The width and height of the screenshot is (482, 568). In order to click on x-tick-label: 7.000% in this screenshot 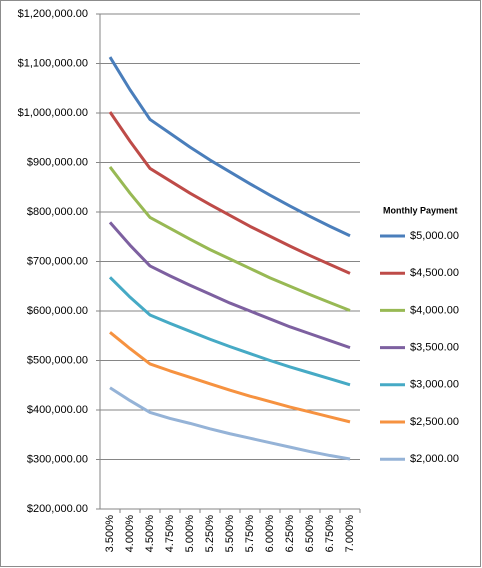, I will do `click(350, 534)`.